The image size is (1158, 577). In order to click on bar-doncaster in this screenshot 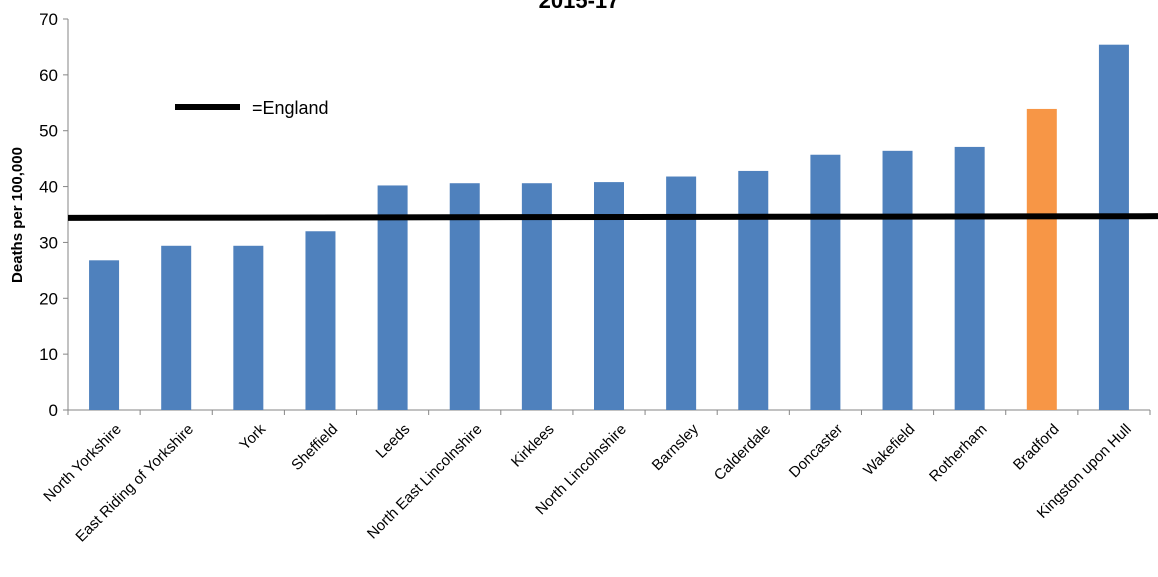, I will do `click(825, 282)`.